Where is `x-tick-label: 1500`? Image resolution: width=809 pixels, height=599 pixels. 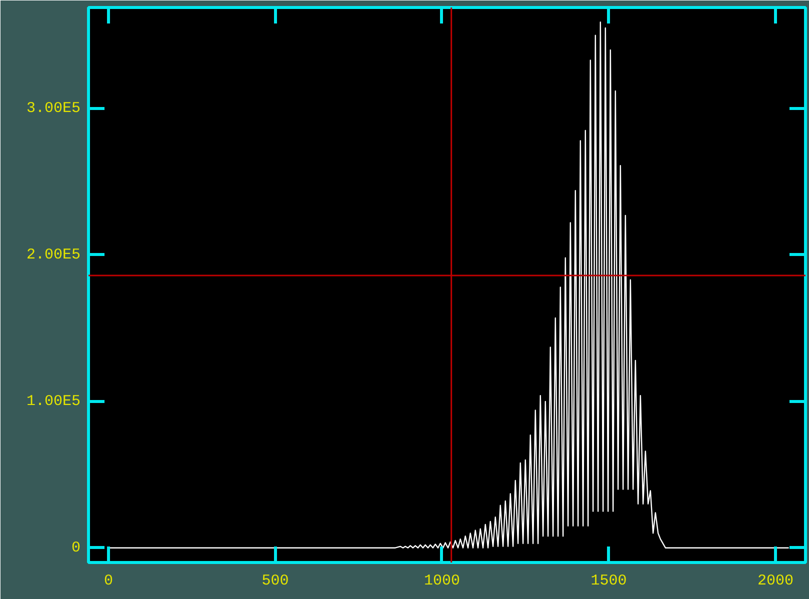 x-tick-label: 1500 is located at coordinates (608, 581).